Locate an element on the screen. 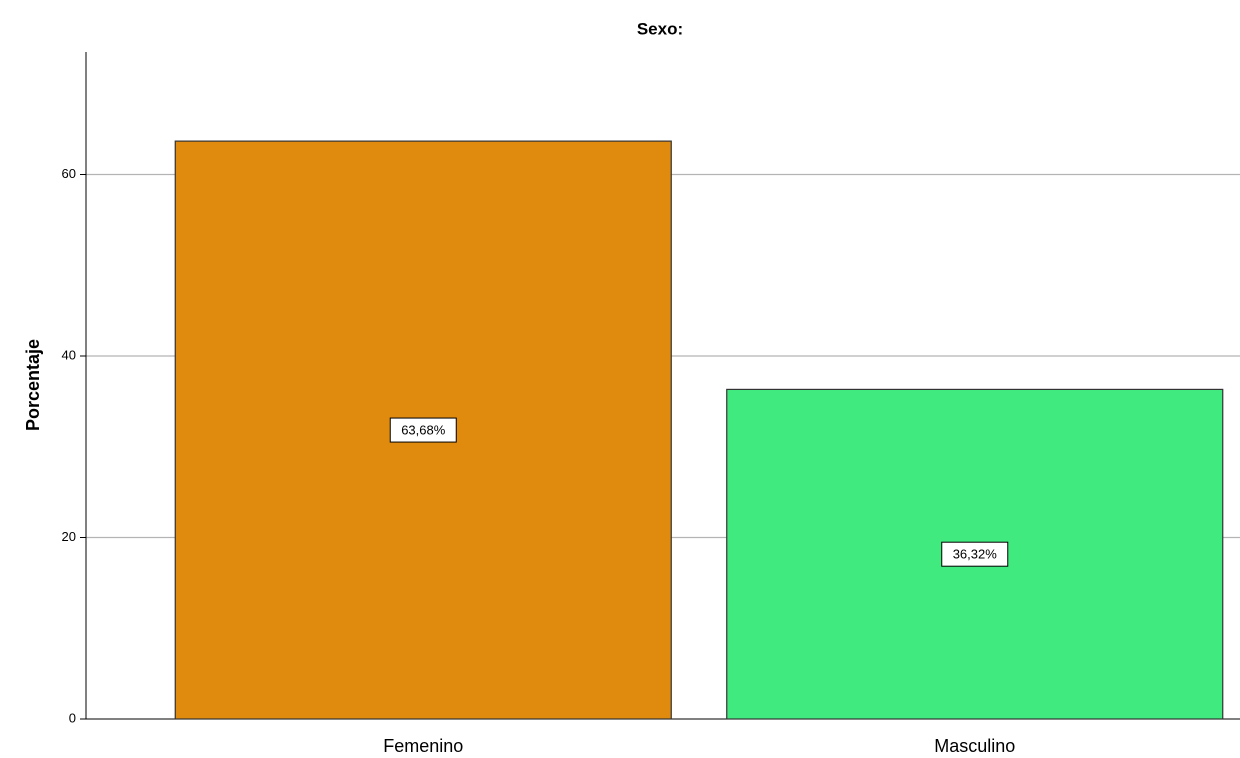 The image size is (1240, 758). value-label: 63,68% is located at coordinates (423, 429).